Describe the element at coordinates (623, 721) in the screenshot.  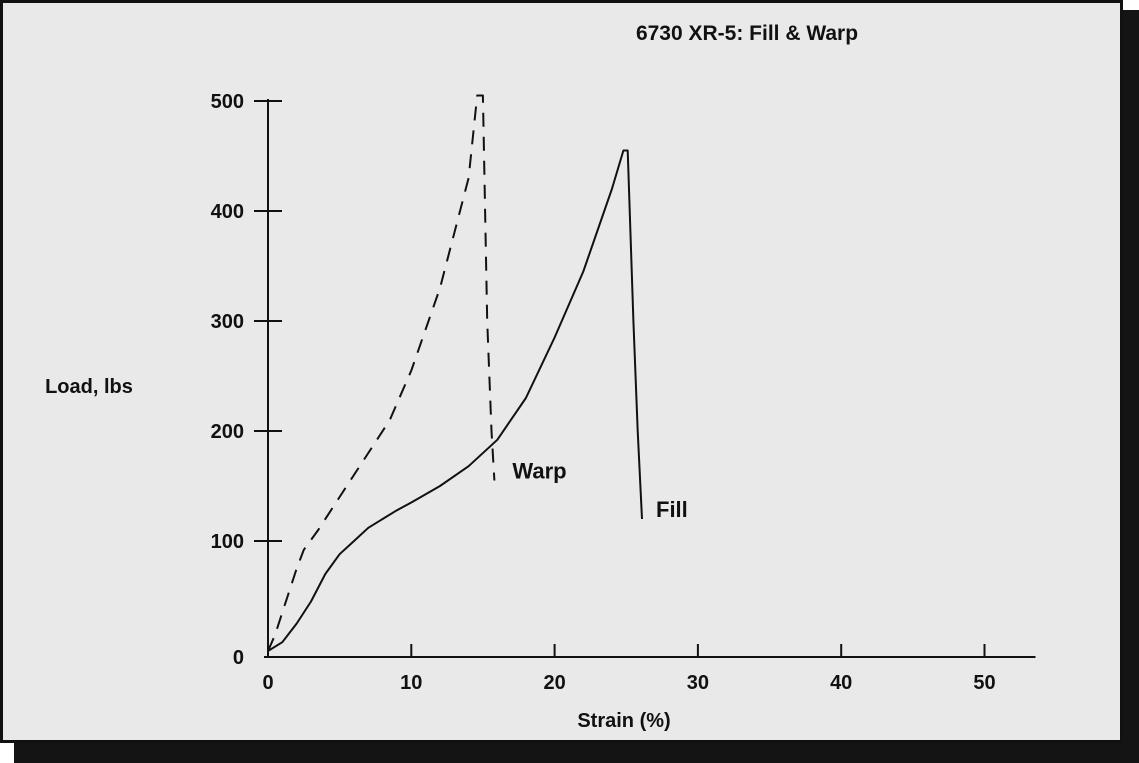
I see `x-axis-title: Strain (%)` at that location.